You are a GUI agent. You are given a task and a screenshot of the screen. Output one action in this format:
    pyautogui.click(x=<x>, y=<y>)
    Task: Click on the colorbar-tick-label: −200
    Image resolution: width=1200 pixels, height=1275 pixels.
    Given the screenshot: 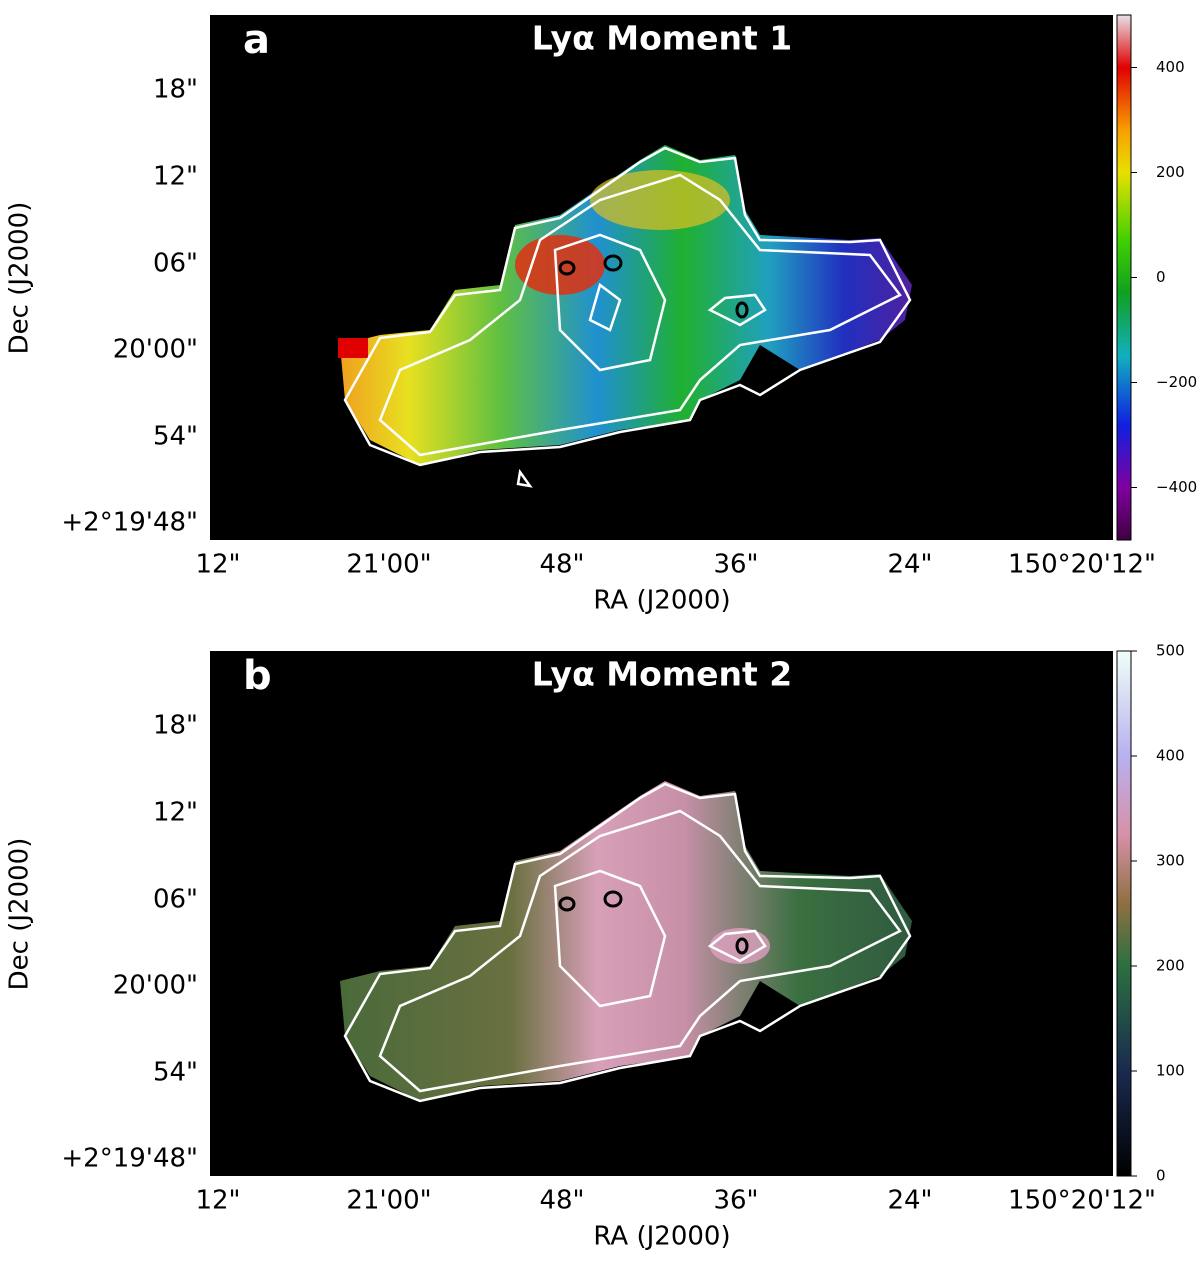 What is the action you would take?
    pyautogui.click(x=1176, y=382)
    